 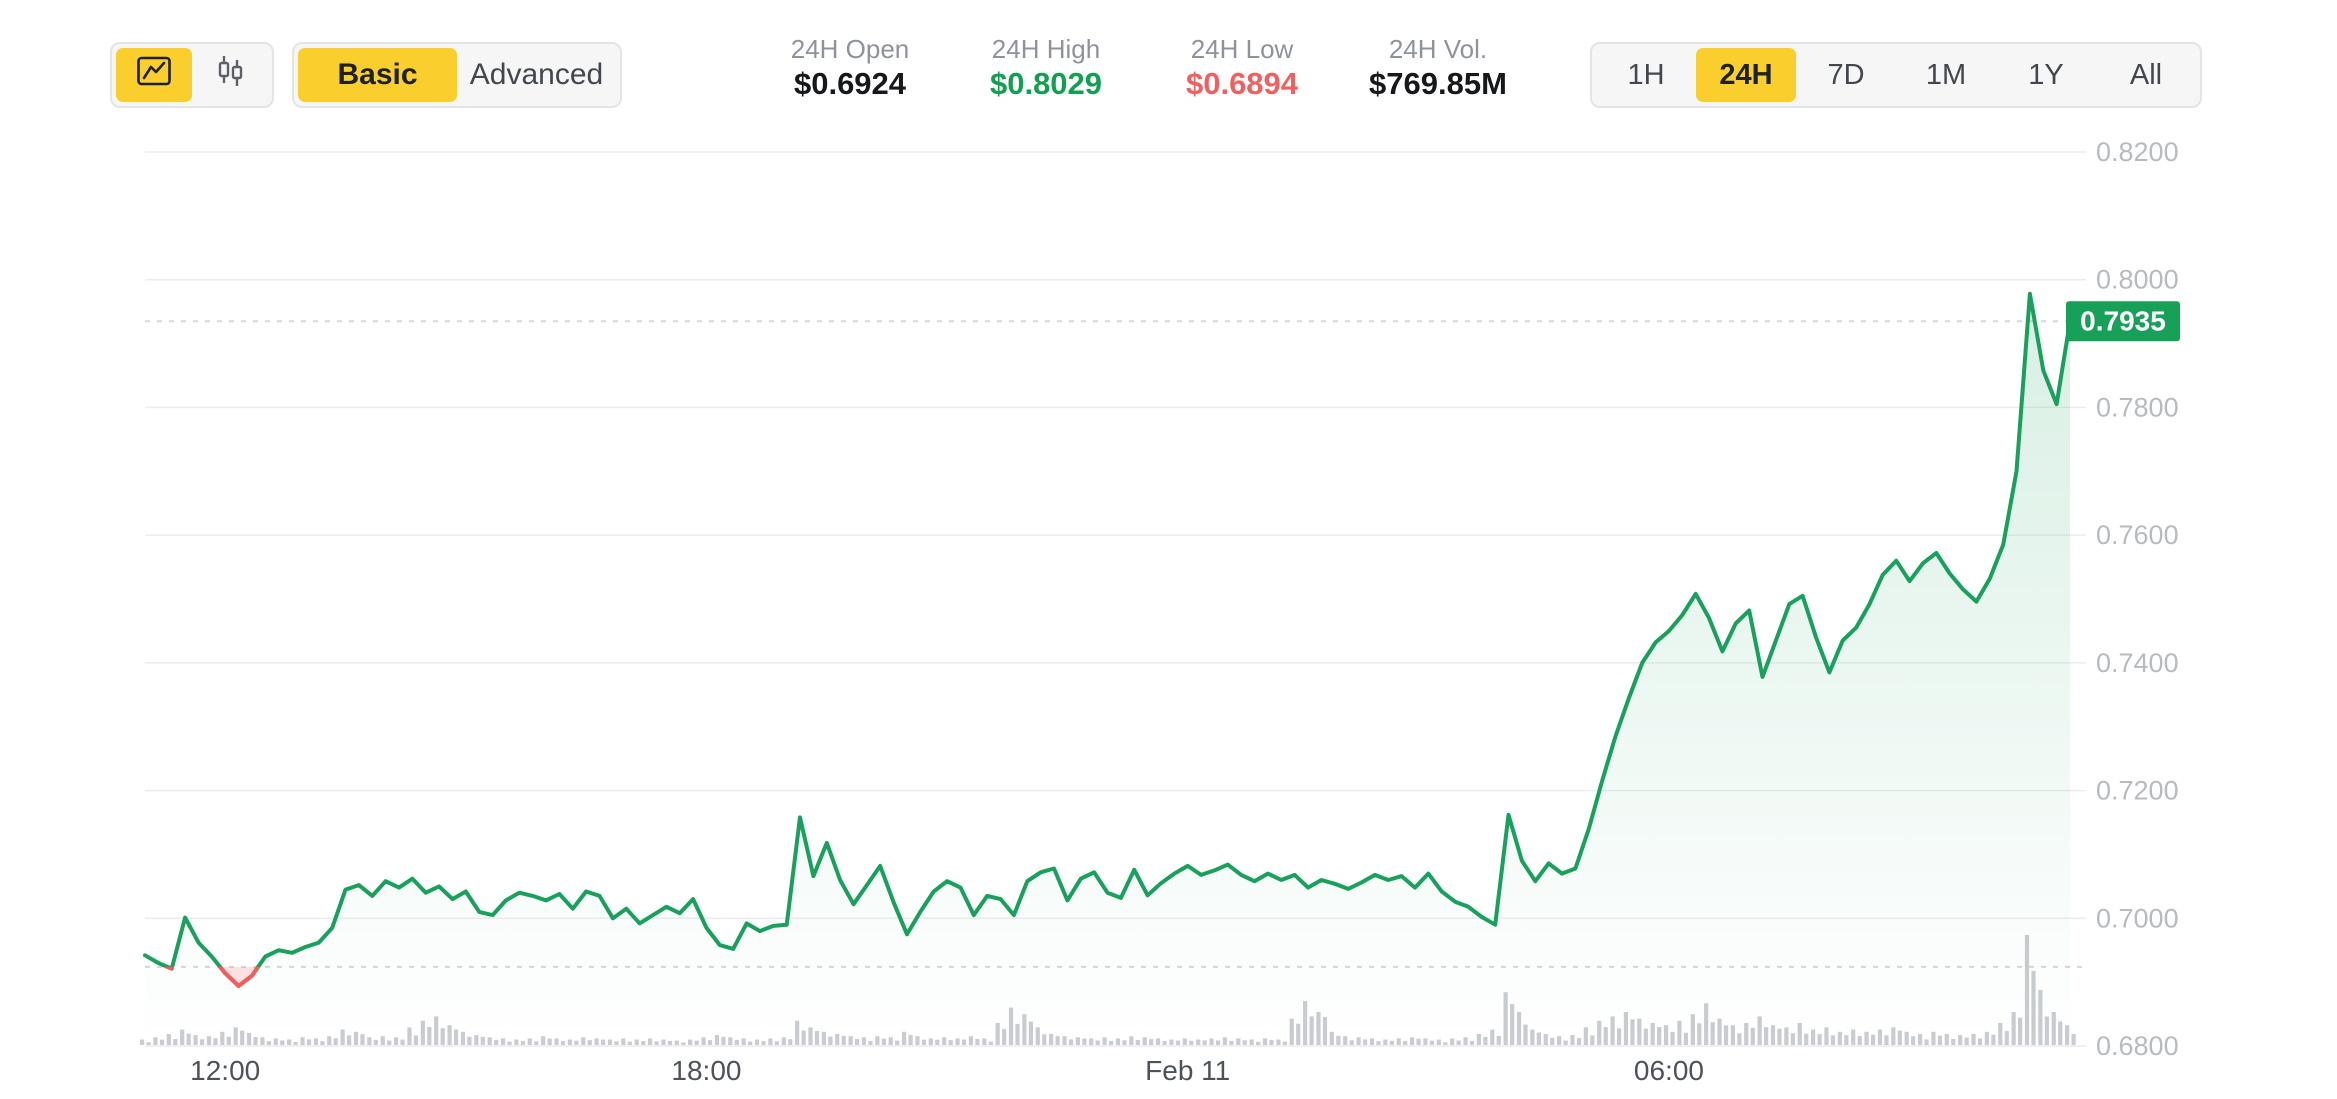 I want to click on advanced-mode-button: Advanced, so click(x=536, y=75).